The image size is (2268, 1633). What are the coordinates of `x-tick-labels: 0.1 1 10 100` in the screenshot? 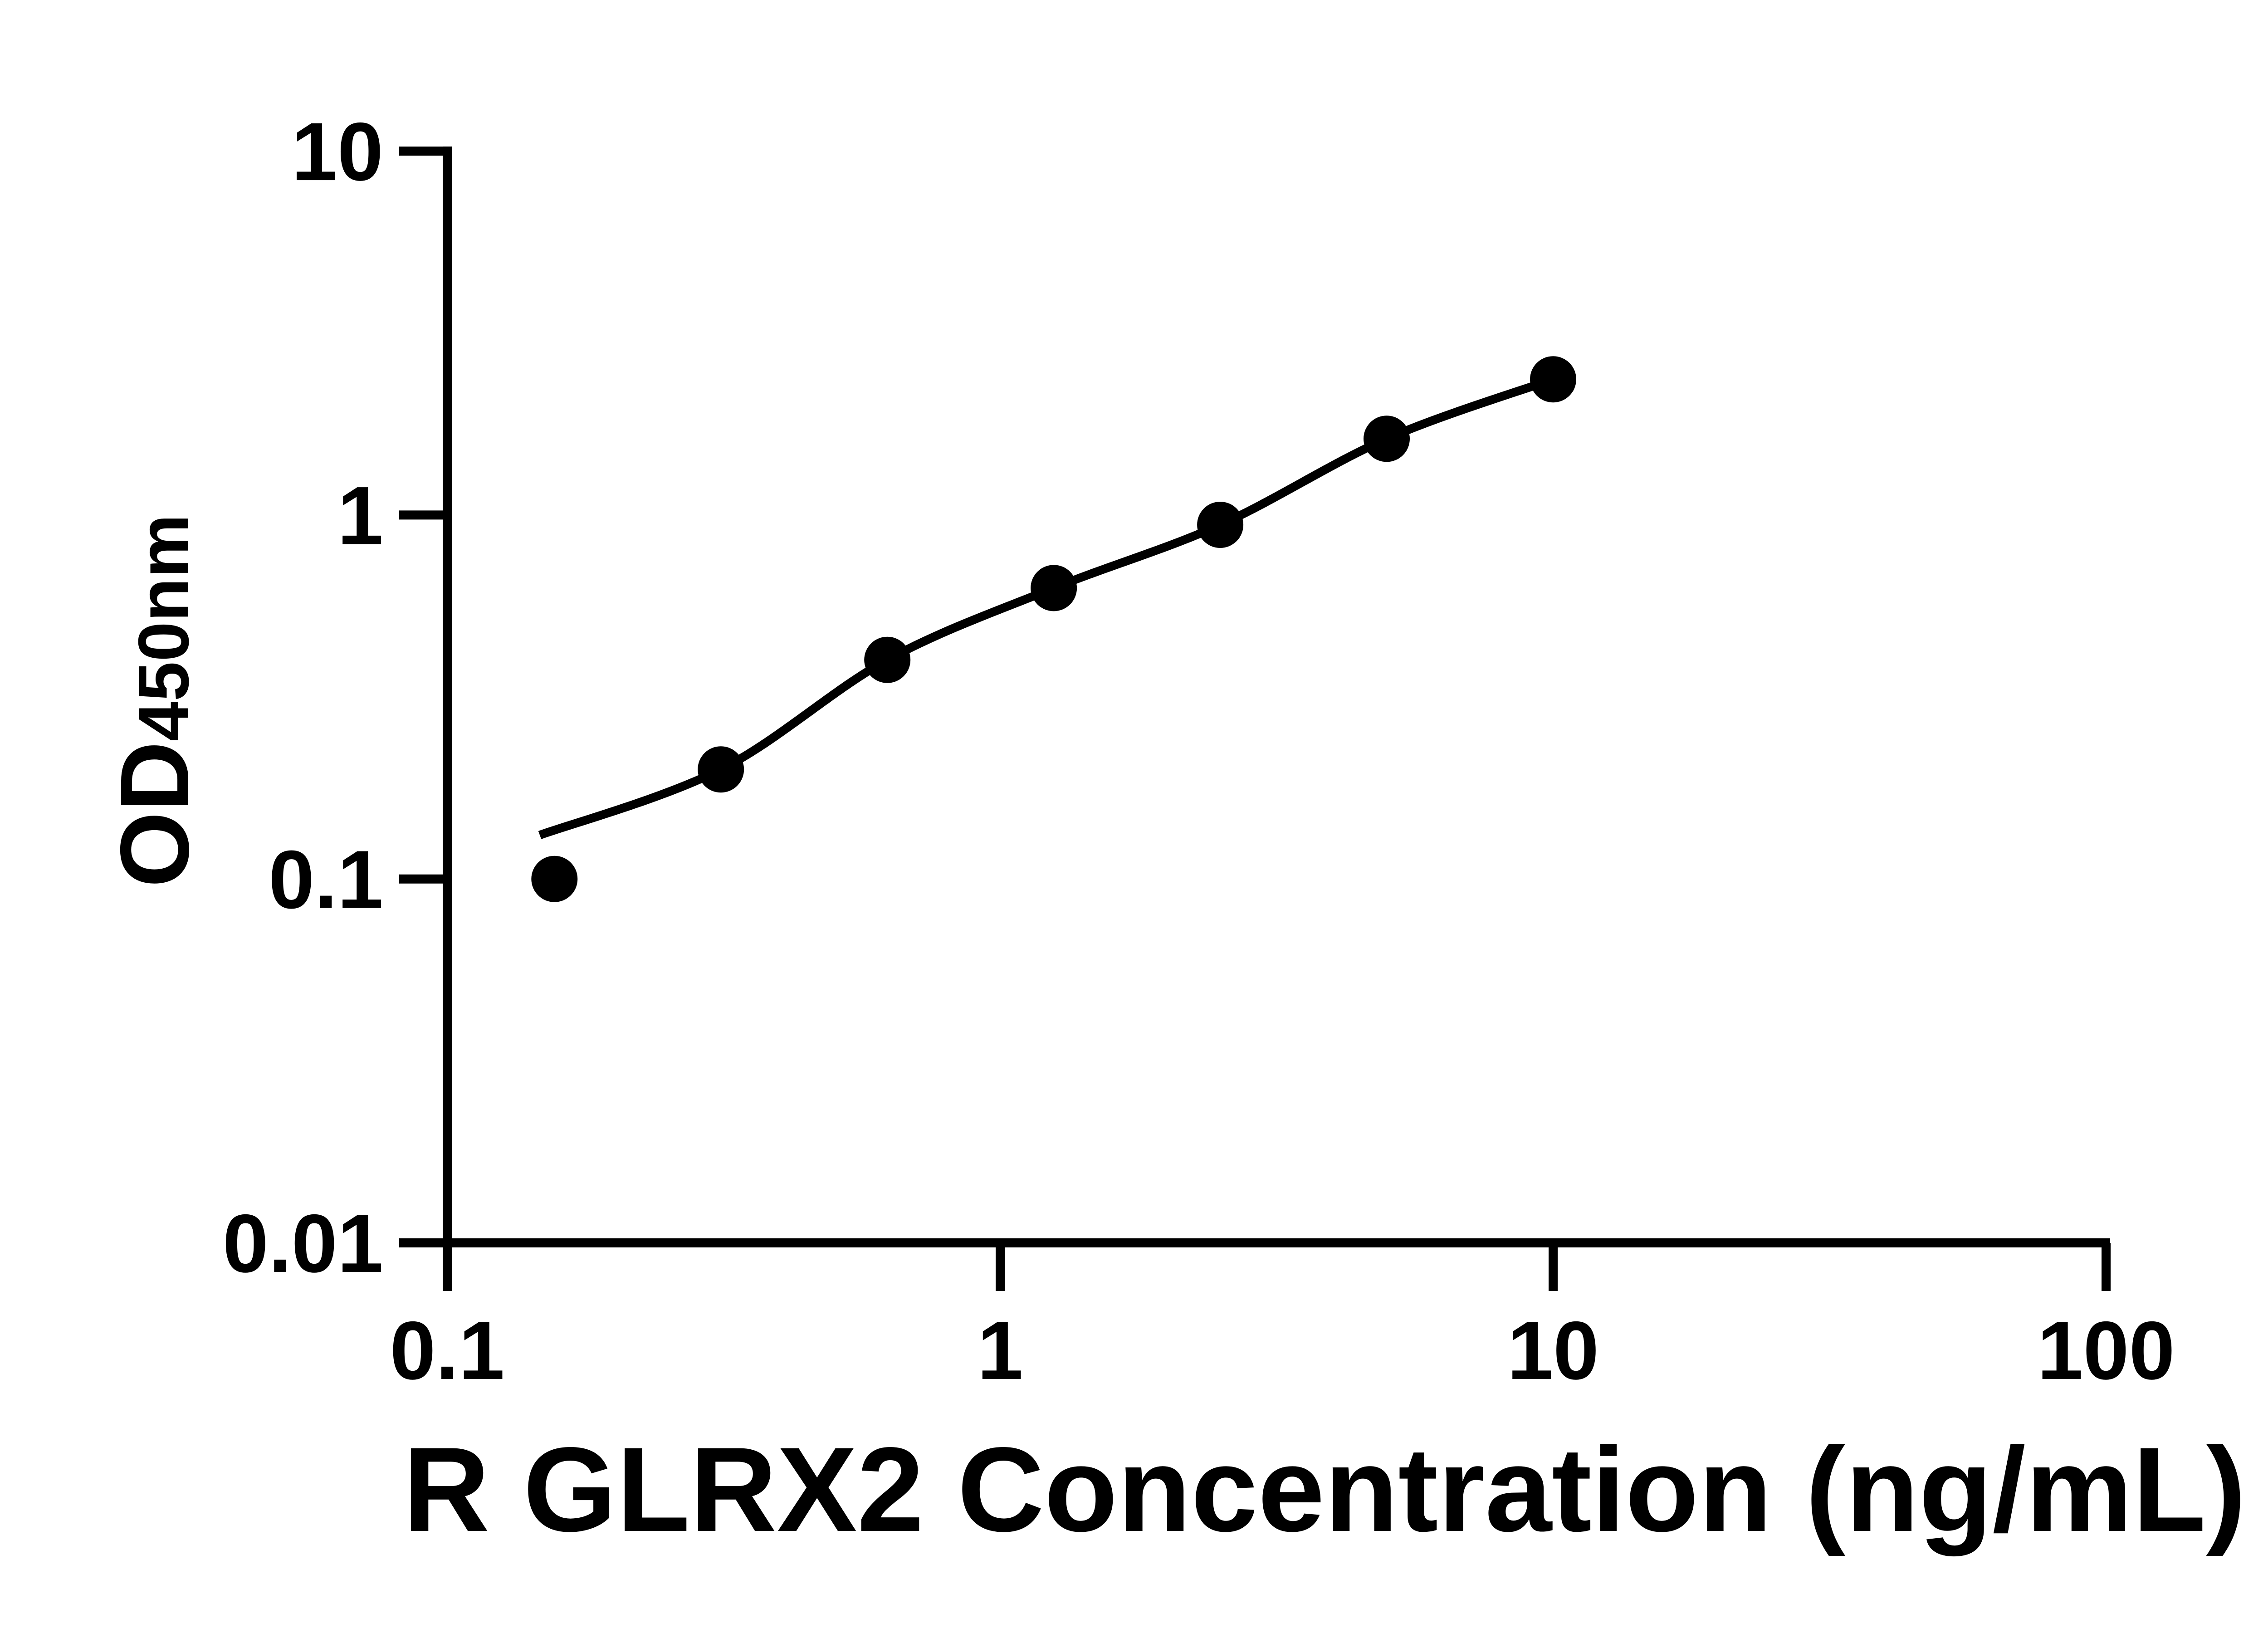 It's located at (1283, 1350).